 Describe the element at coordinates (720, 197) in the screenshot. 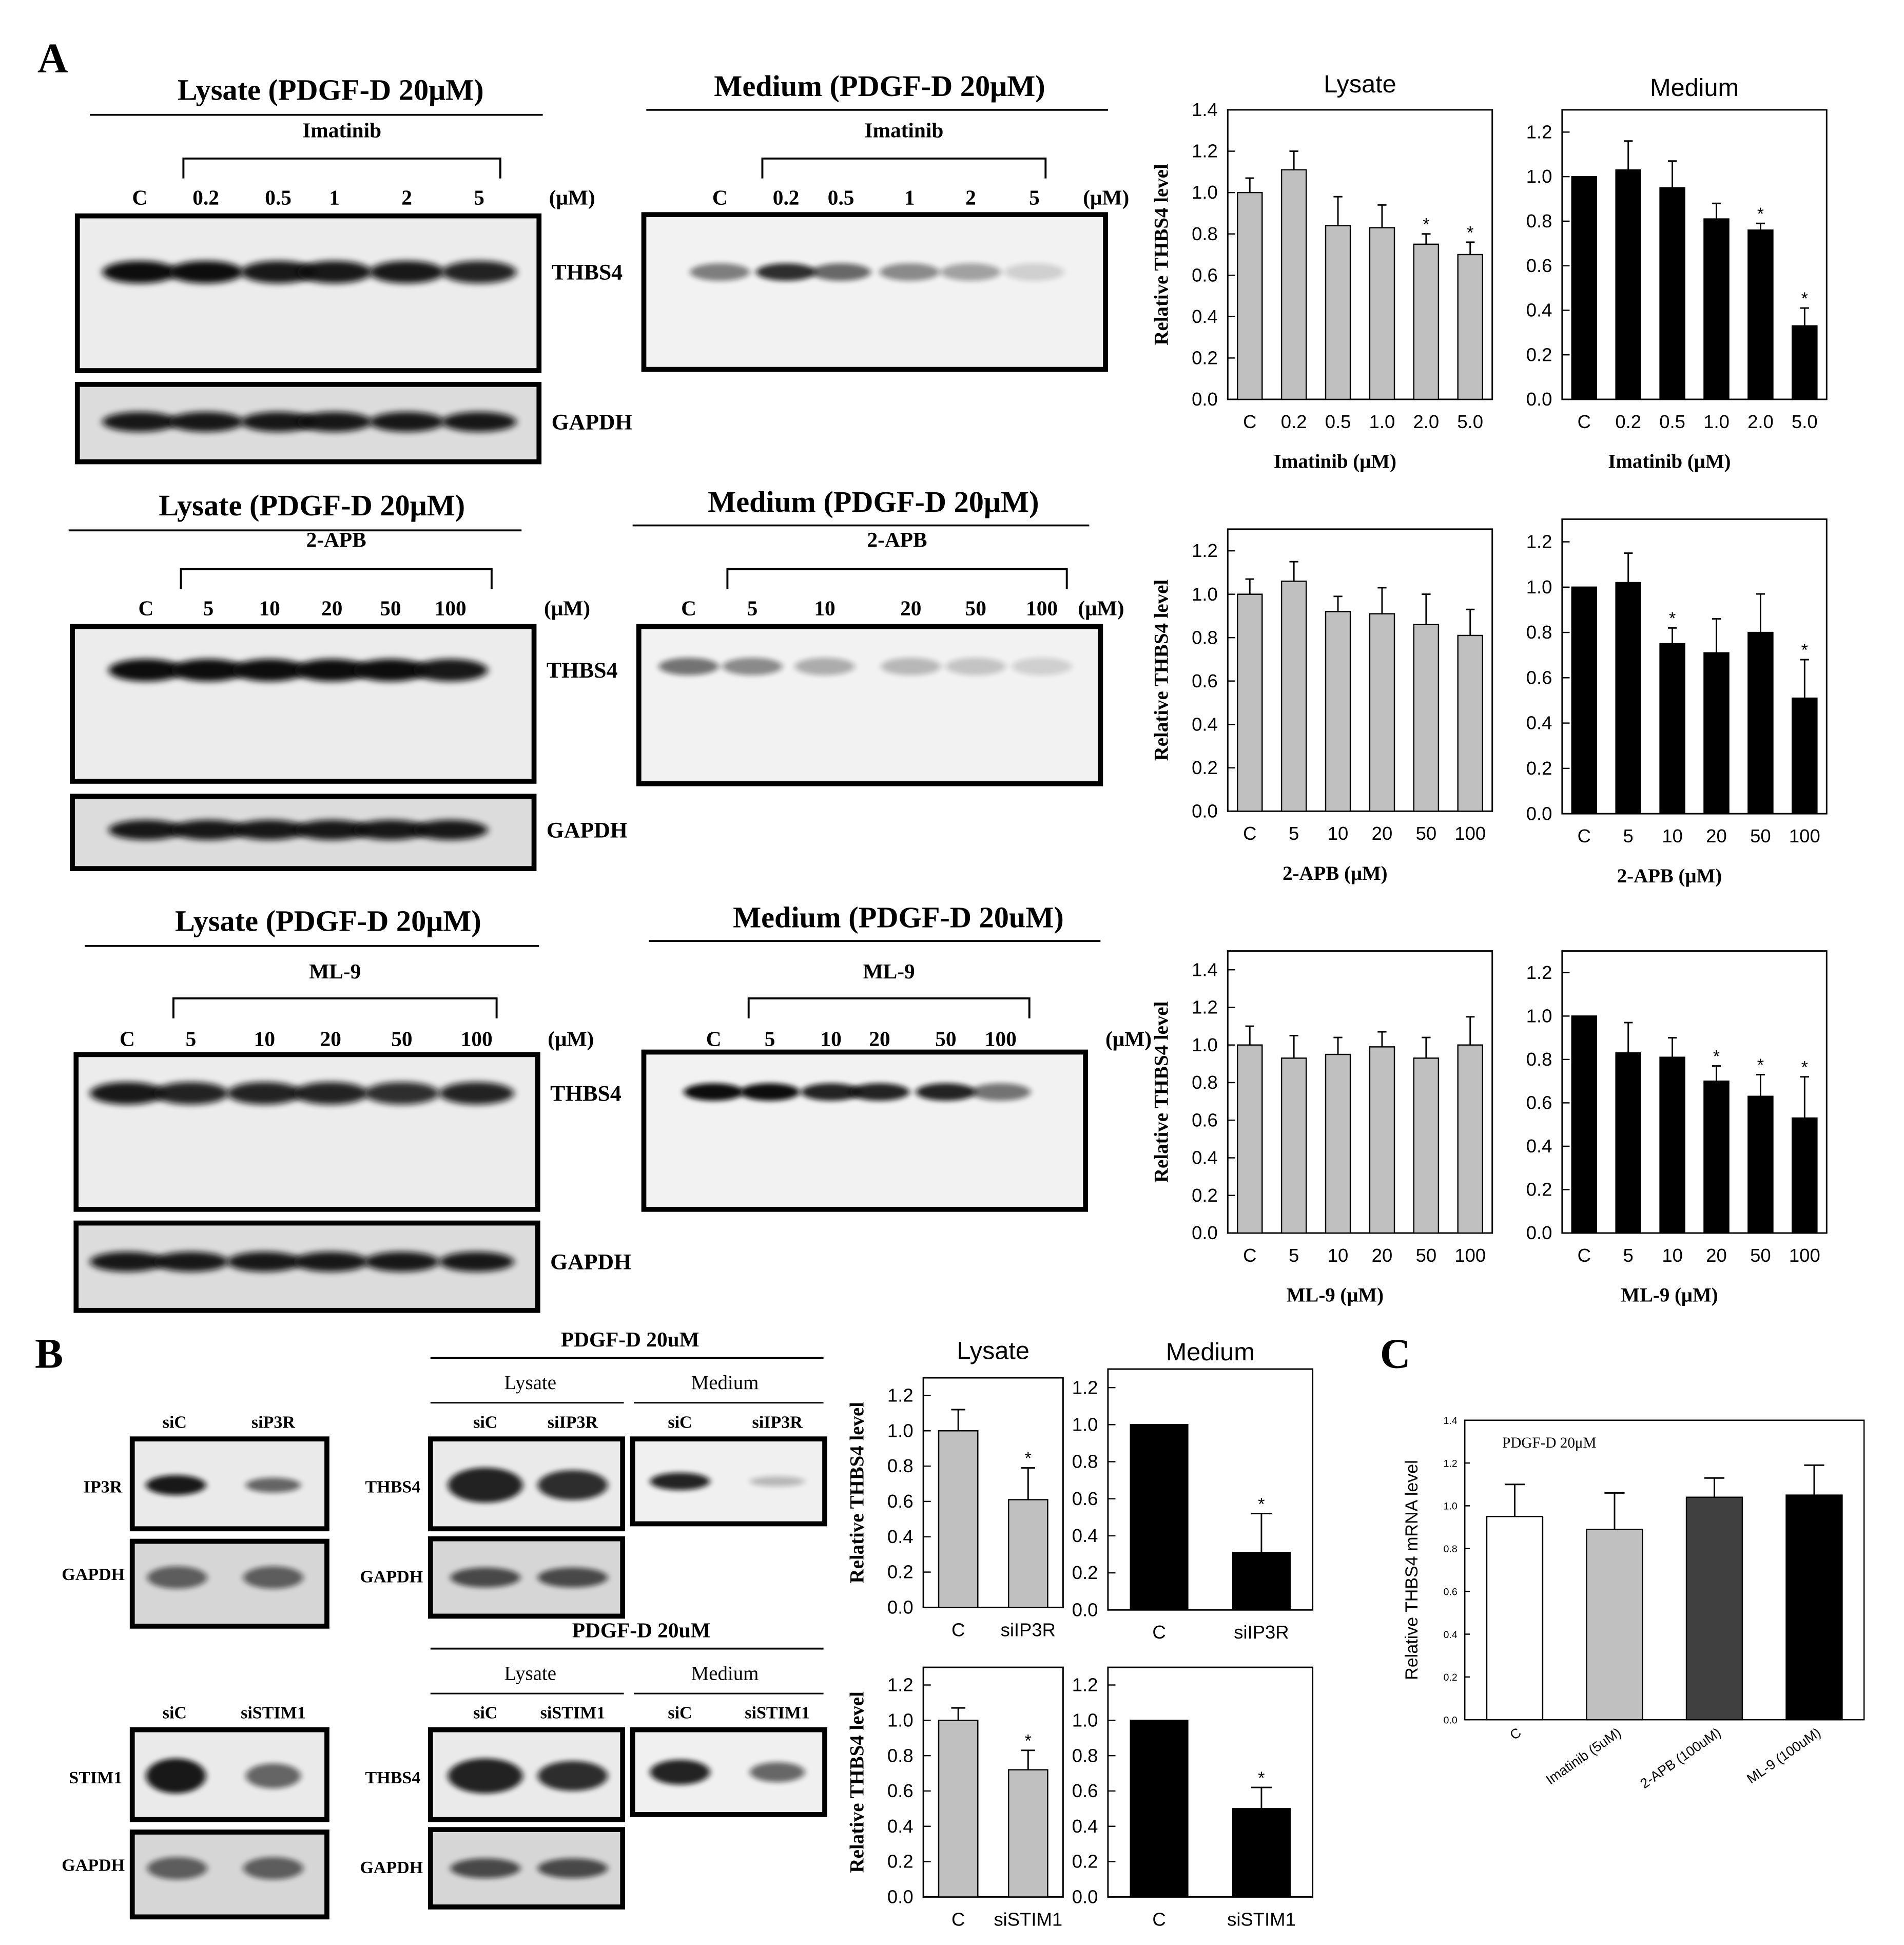

I see `lane-label: C` at that location.